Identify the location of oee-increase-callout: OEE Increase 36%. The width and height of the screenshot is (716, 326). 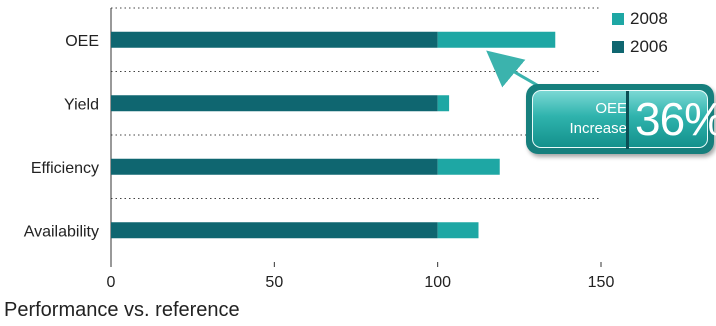
(621, 119).